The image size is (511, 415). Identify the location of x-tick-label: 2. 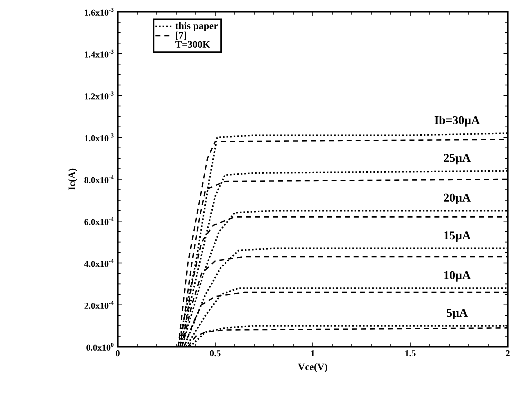
(508, 353).